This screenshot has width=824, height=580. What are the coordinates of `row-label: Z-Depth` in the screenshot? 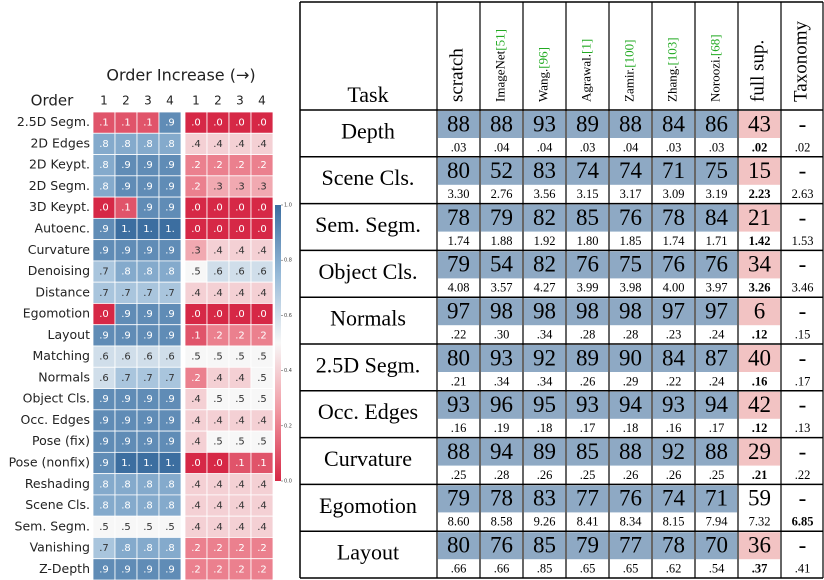 It's located at (64, 568).